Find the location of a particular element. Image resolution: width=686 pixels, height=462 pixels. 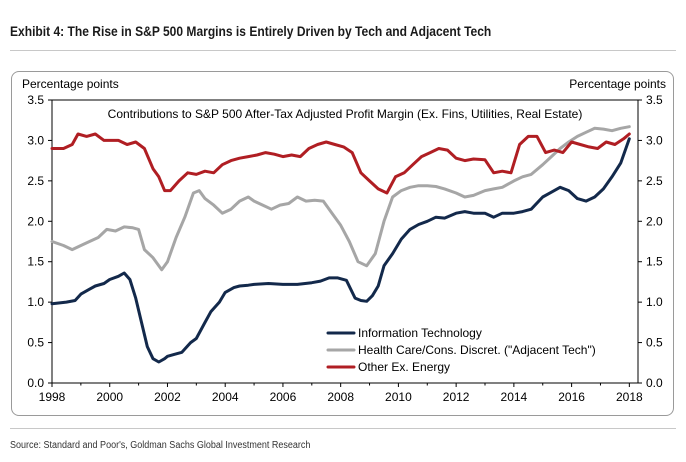

y-tick-label-right: 0.5 is located at coordinates (654, 343).